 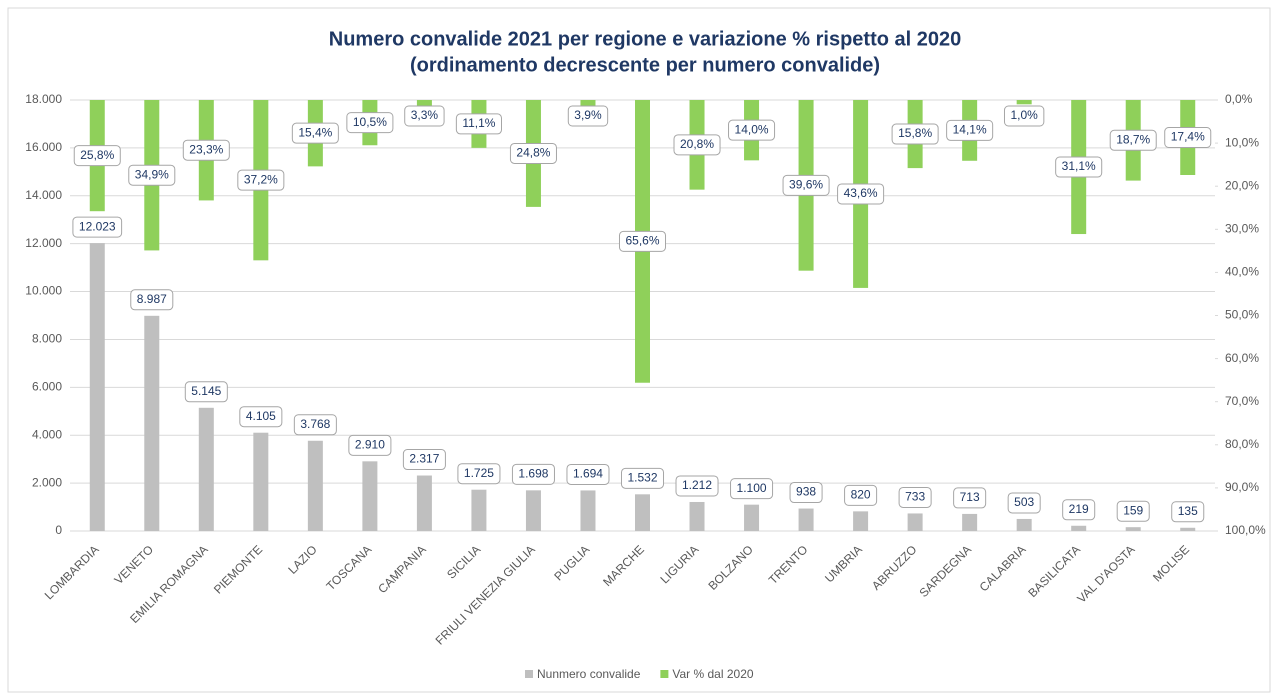 I want to click on y2-tick-label: 60,0%, so click(x=1242, y=358).